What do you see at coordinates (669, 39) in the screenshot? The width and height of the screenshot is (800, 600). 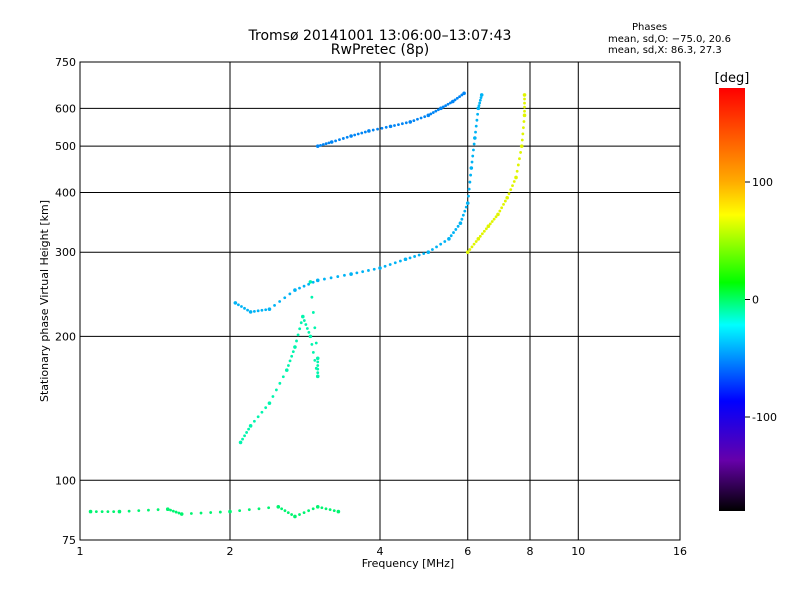 I see `stats-o-line: mean, sd,O: −75.0, 20.6` at bounding box center [669, 39].